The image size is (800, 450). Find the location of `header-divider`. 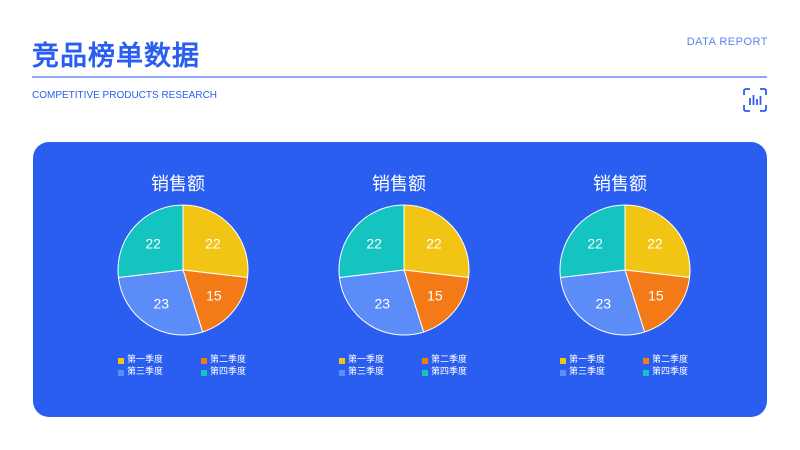

header-divider is located at coordinates (399, 77).